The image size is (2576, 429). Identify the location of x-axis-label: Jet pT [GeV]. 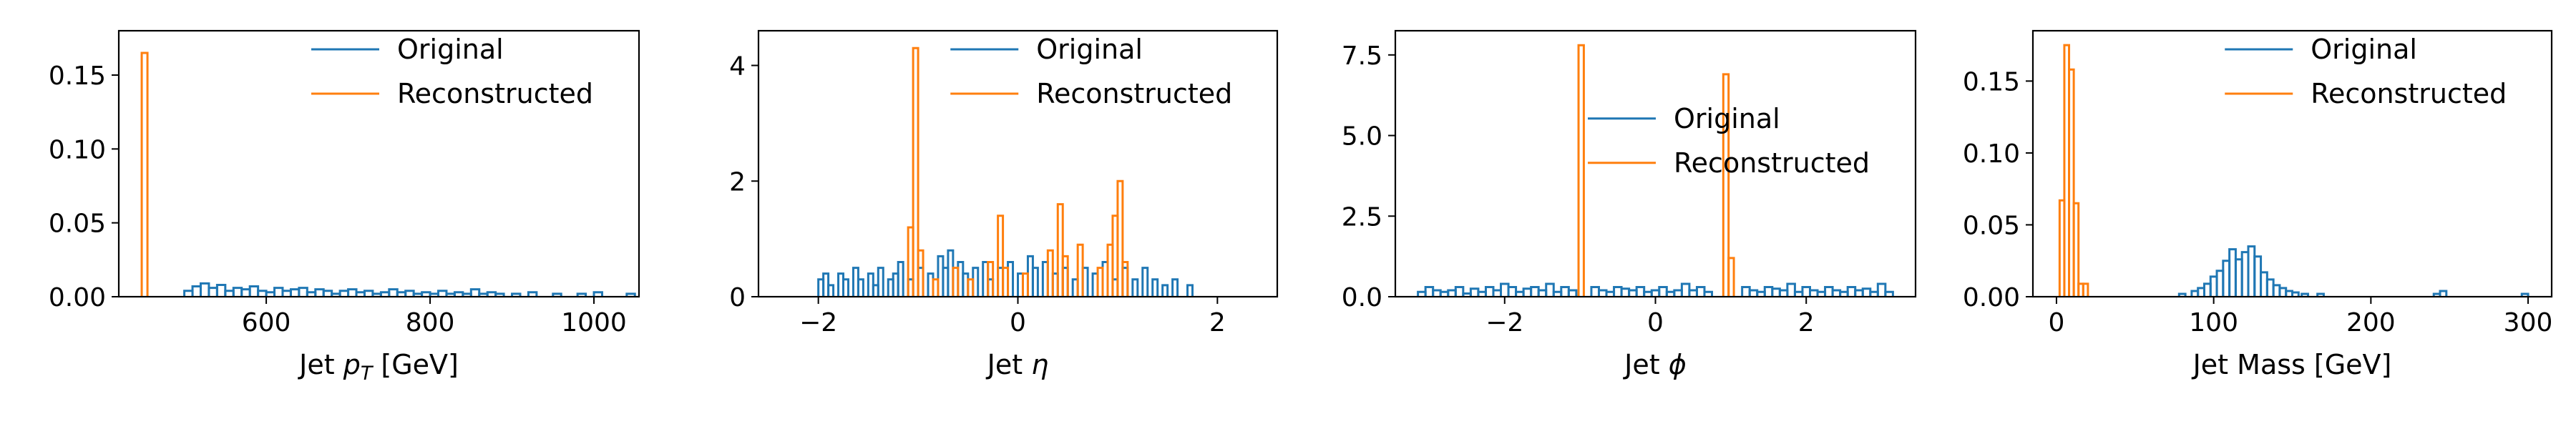
(378, 367).